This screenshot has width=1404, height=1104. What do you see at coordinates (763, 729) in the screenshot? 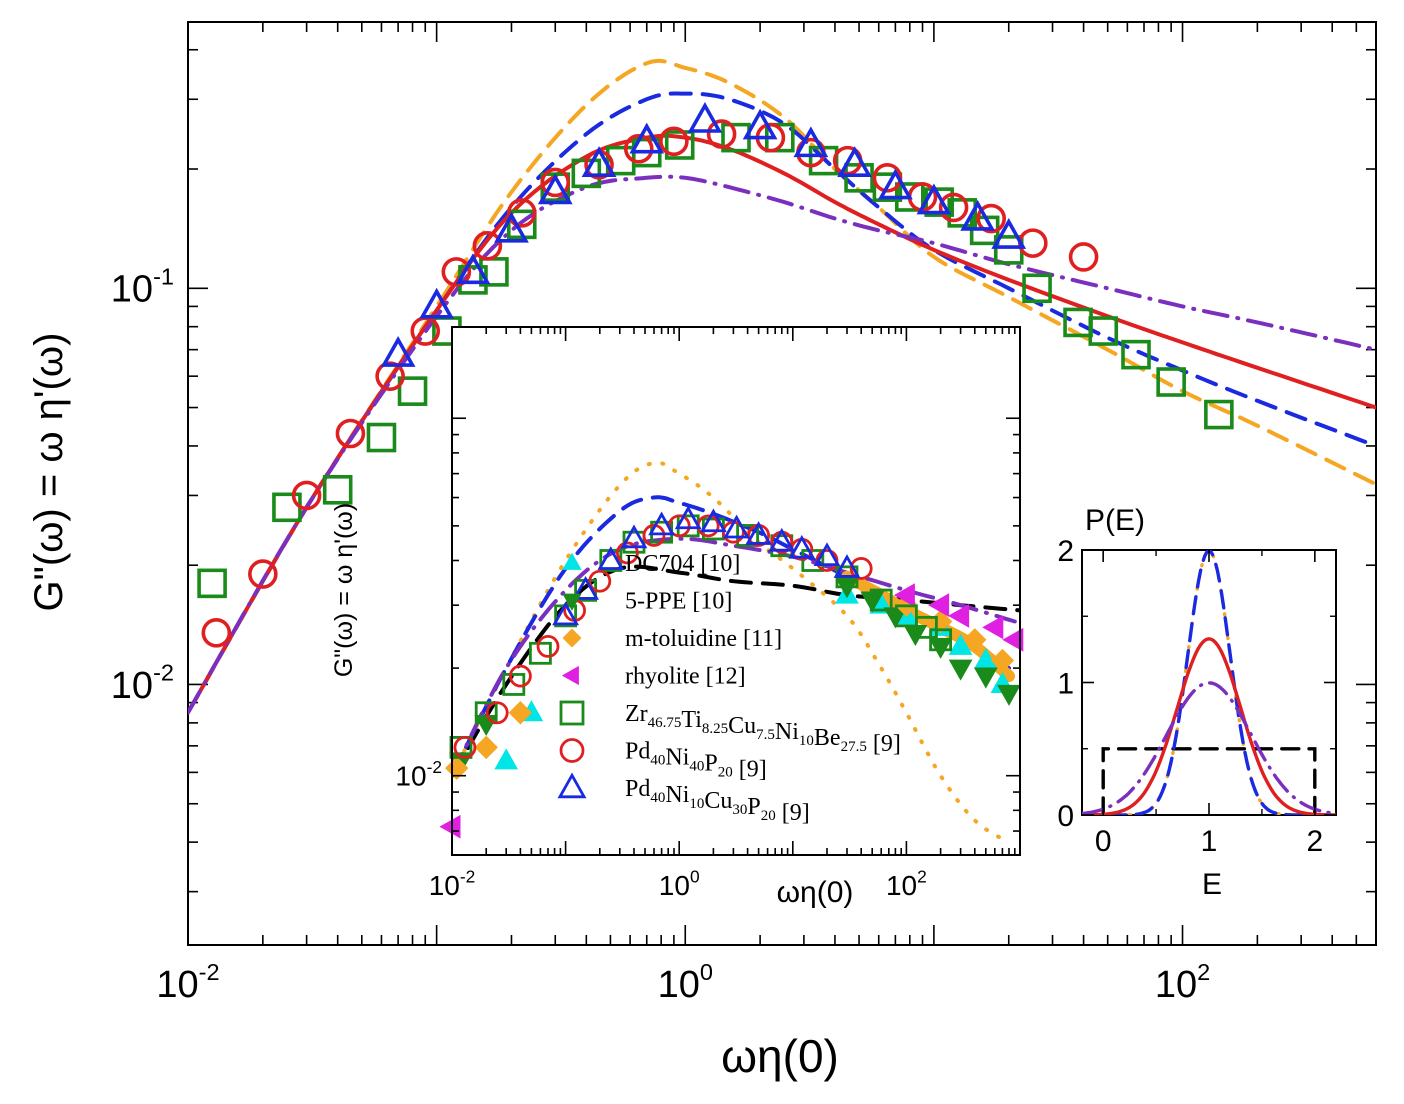
I see `legend-label: Zr46.75Ti8.25Cu7.5Ni10Be27.5 [9]` at bounding box center [763, 729].